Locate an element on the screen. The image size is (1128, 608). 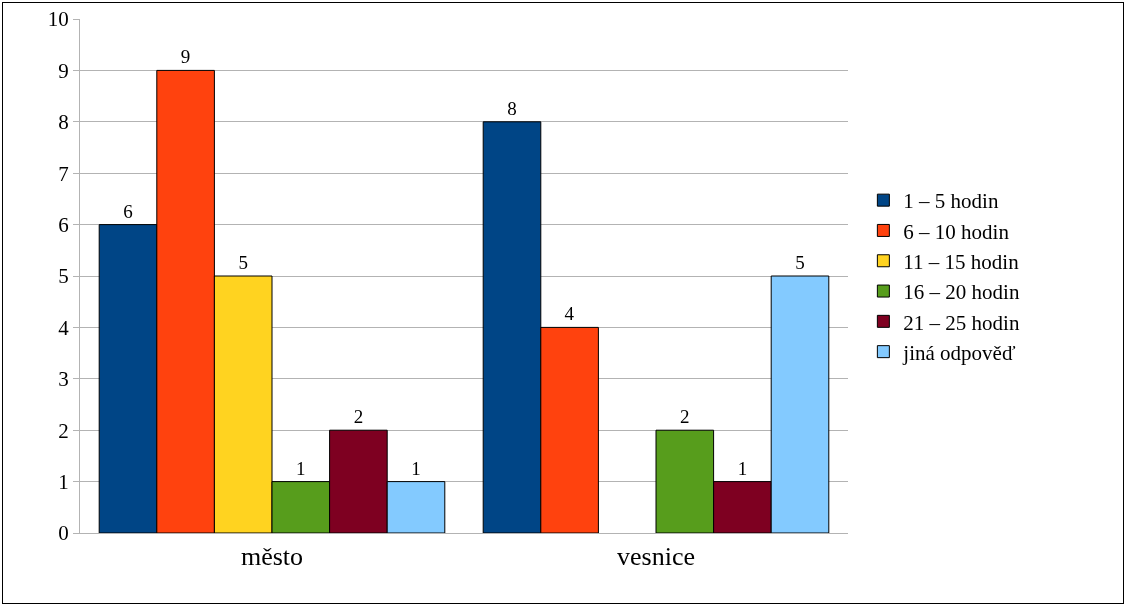
legend-label: 1 – 5 hodin is located at coordinates (951, 201).